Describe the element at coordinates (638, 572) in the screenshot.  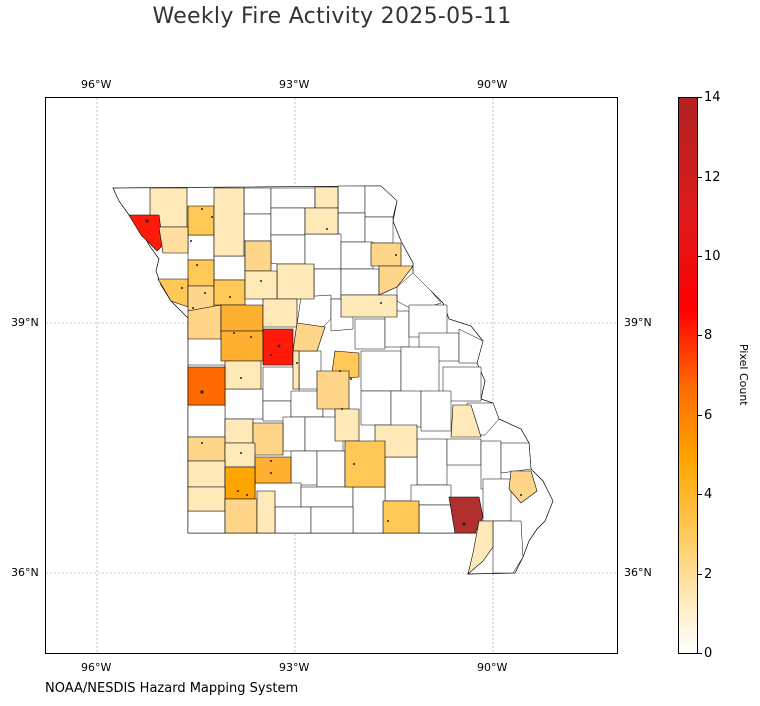
I see `lat-tick-right: 36°N` at that location.